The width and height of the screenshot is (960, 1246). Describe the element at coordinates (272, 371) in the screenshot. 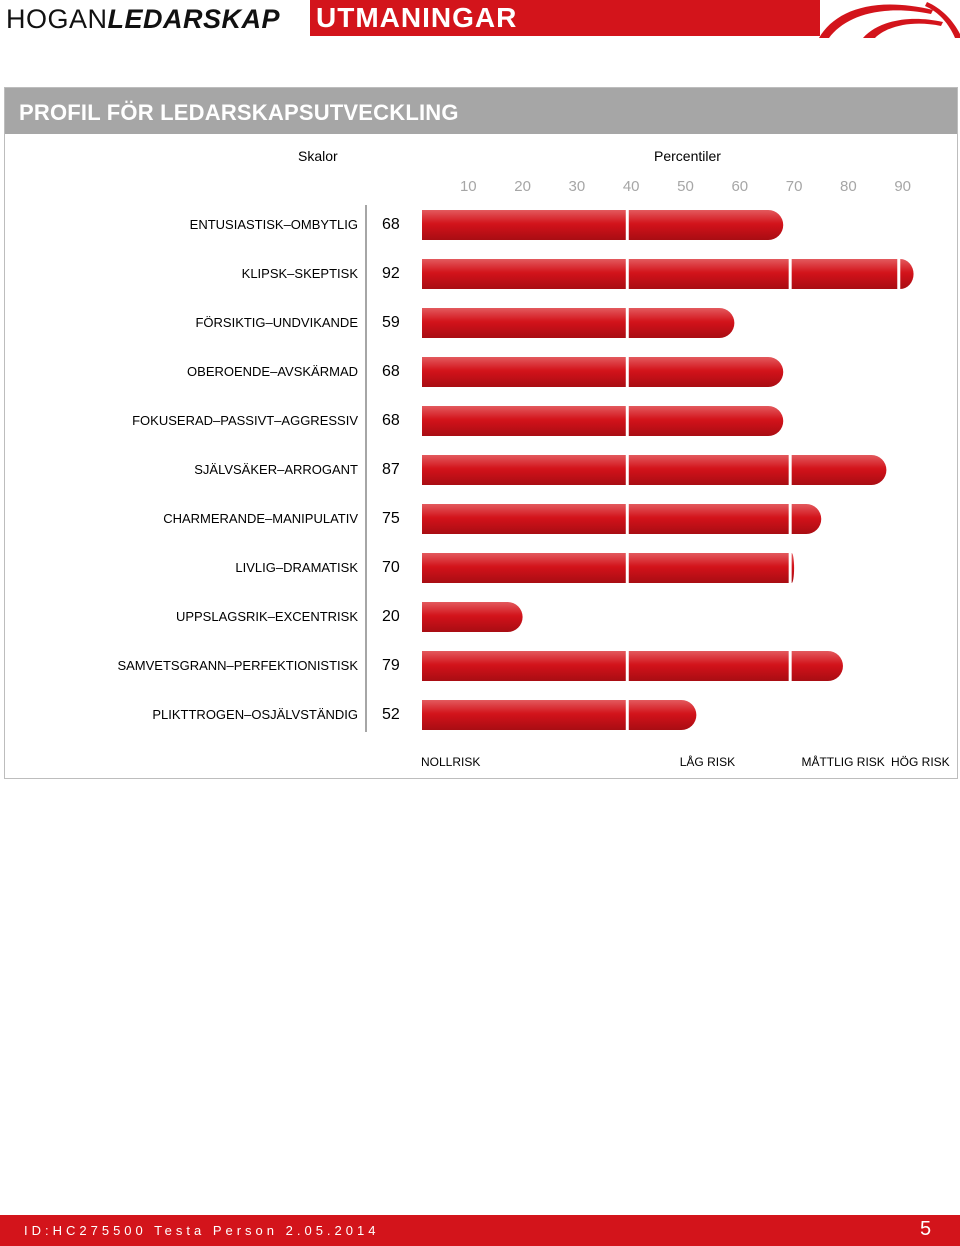

I see `scale-label: OBEROENDE–AVSKÄRMAD` at that location.